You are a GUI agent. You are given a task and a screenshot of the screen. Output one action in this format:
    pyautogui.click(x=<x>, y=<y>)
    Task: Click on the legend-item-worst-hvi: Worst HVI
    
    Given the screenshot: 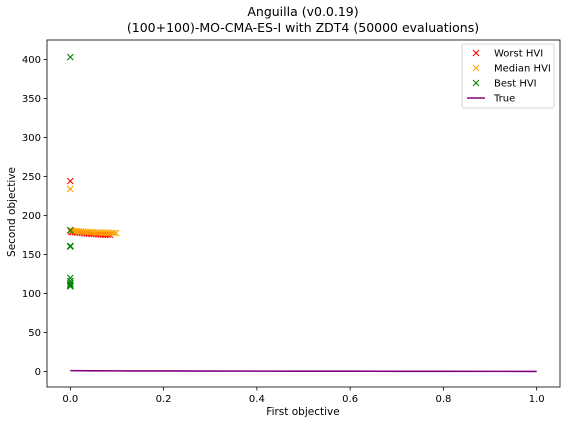 What is the action you would take?
    pyautogui.click(x=507, y=54)
    